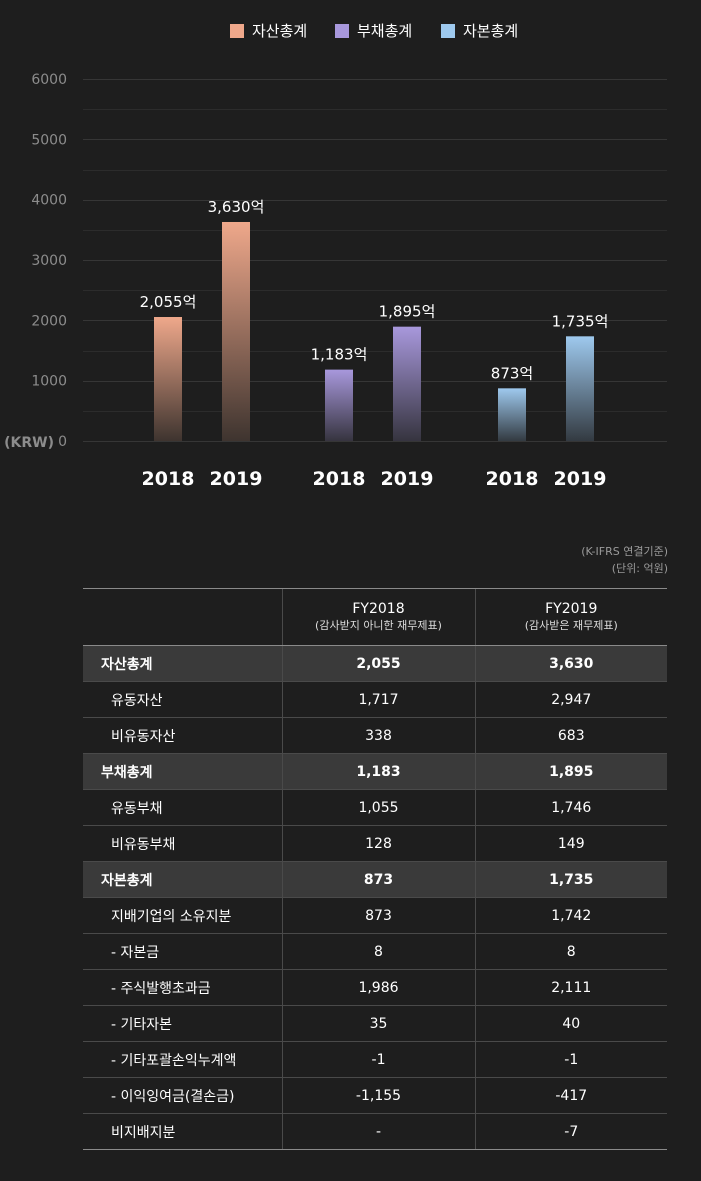  I want to click on cell-fy2018: 1,183, so click(378, 771).